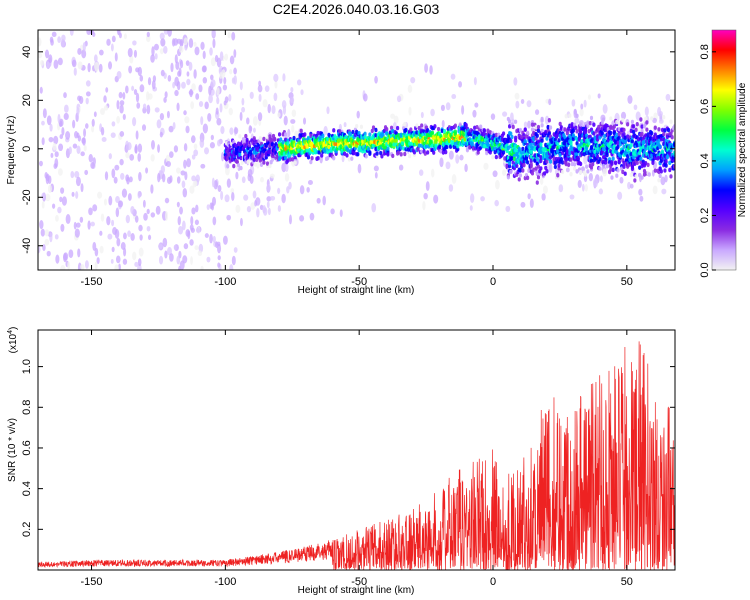  I want to click on y-tick-label: 0.2, so click(27, 529).